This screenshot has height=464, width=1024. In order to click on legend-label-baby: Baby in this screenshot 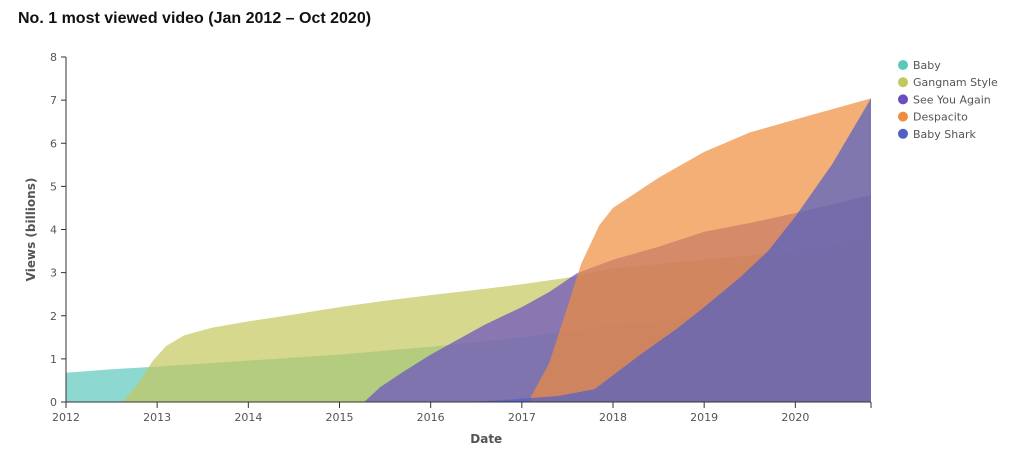, I will do `click(927, 65)`.